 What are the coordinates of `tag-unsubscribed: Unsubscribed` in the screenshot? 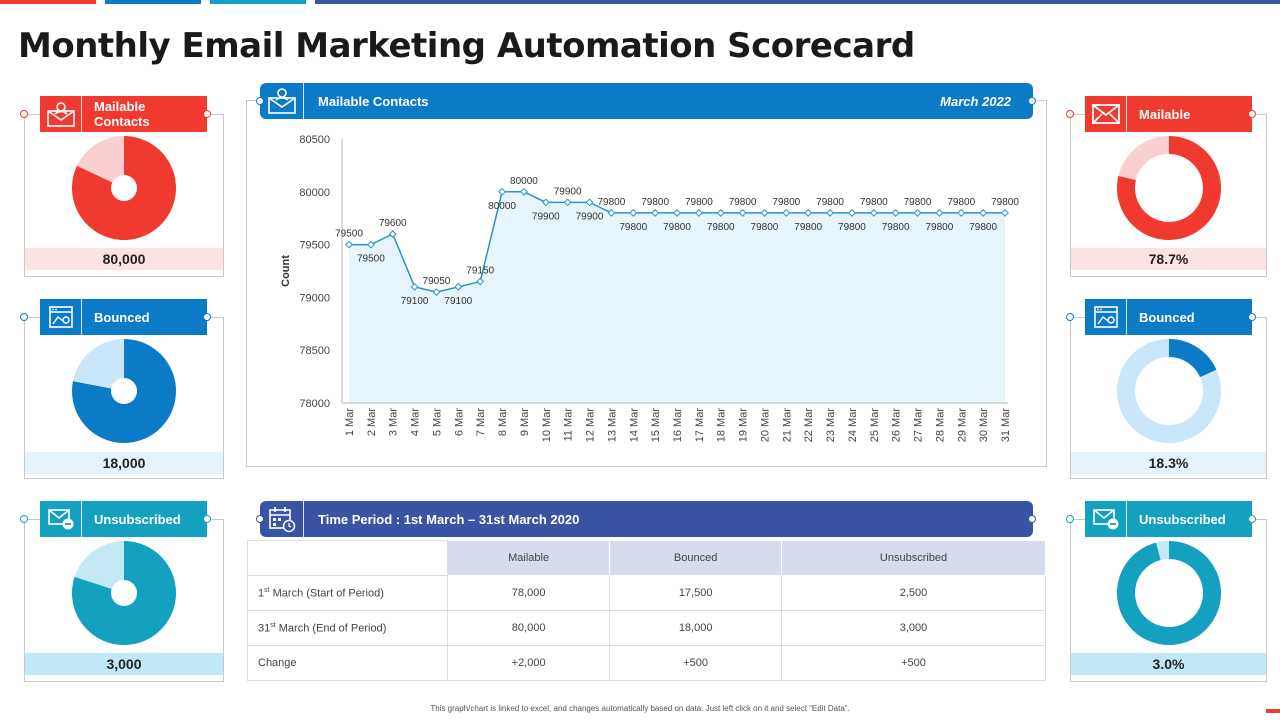 It's located at (123, 519).